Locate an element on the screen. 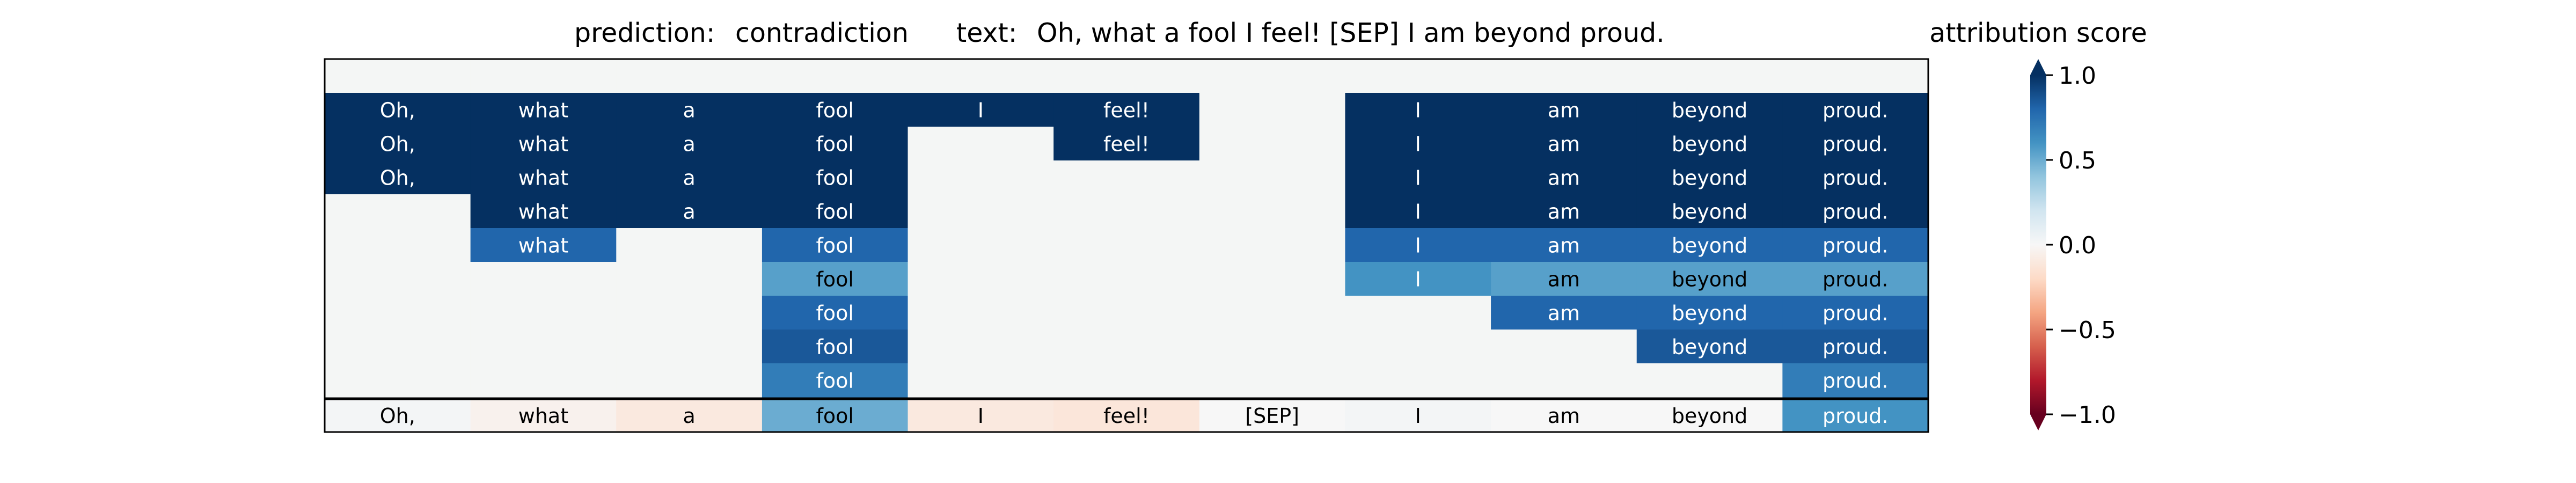 This screenshot has height=483, width=2576. attribution-token-label: proud. is located at coordinates (1855, 416).